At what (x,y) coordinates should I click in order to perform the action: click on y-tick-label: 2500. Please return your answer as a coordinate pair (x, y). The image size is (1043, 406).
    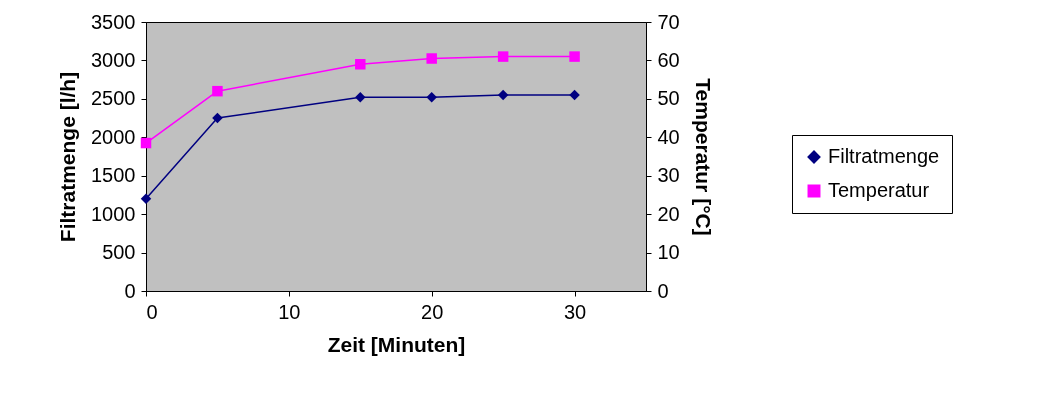
    Looking at the image, I should click on (113, 98).